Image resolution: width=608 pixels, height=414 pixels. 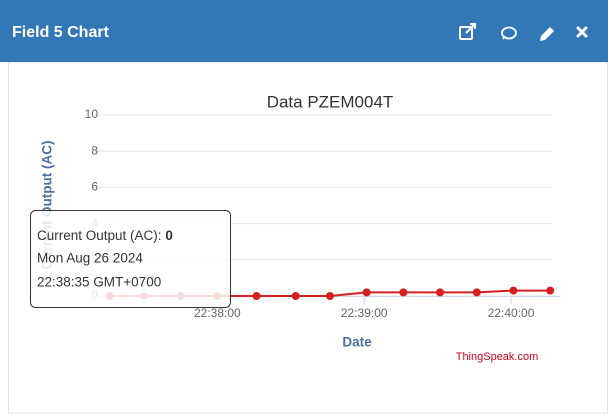 I want to click on x-tick-label: 22:39:00, so click(x=364, y=313).